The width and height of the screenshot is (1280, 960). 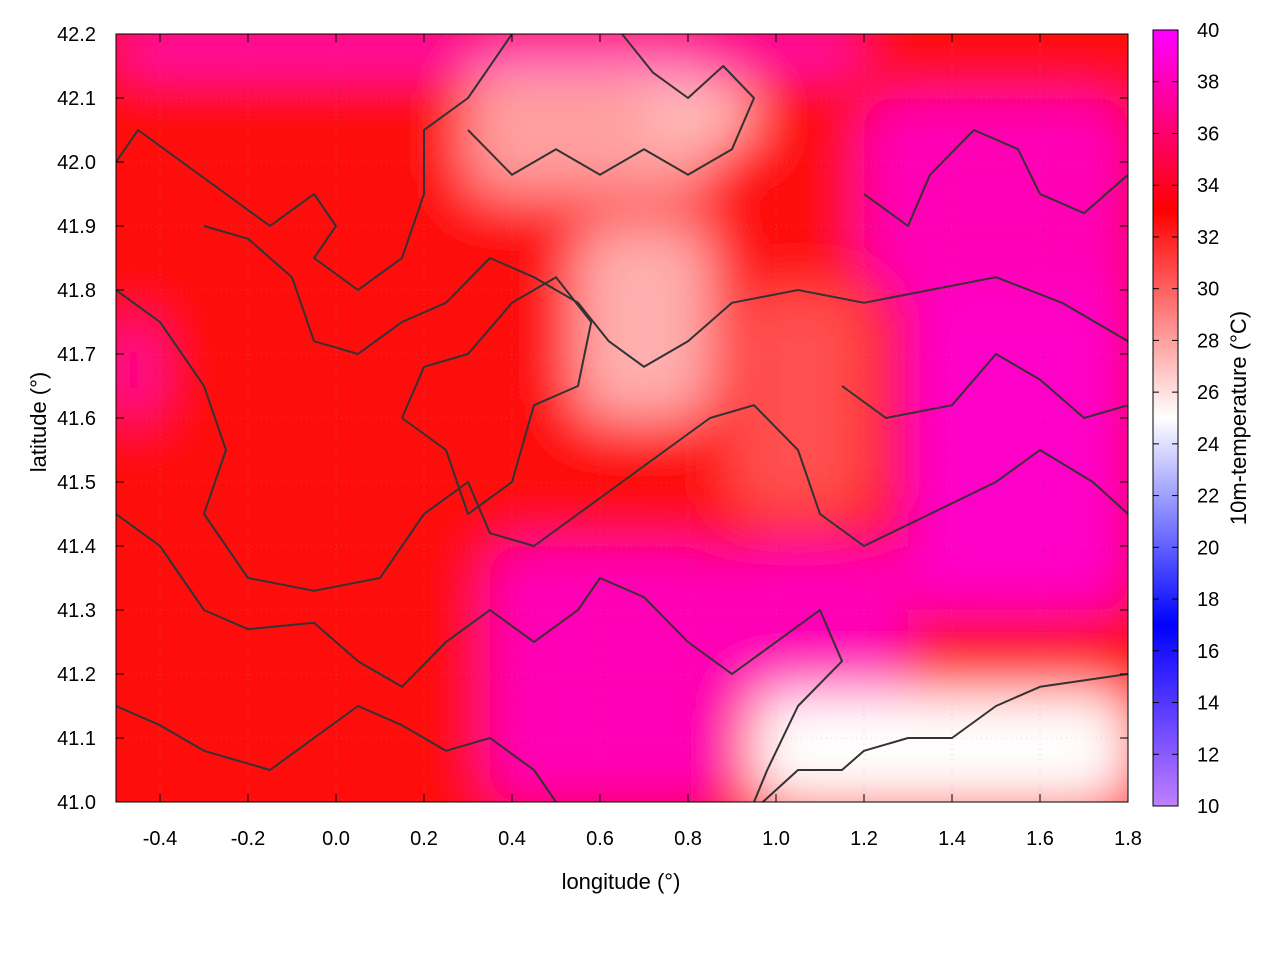 What do you see at coordinates (76, 227) in the screenshot?
I see `y-tick-label: 41.9` at bounding box center [76, 227].